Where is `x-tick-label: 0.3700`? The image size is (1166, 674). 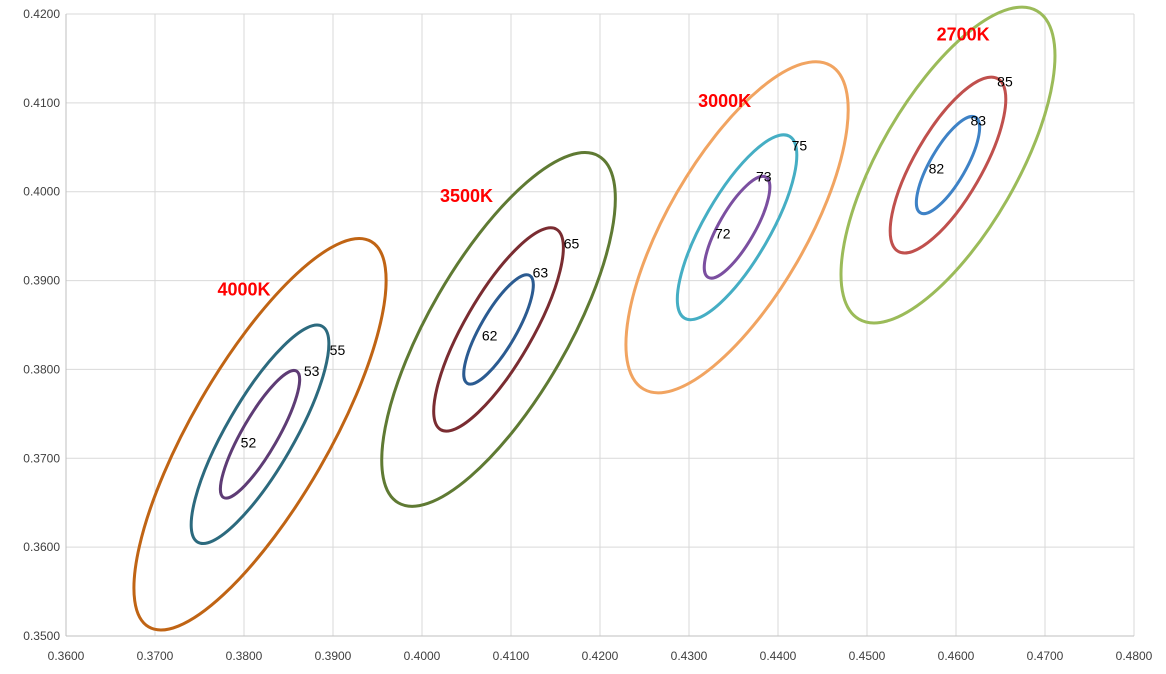
x-tick-label: 0.3700 is located at coordinates (155, 656).